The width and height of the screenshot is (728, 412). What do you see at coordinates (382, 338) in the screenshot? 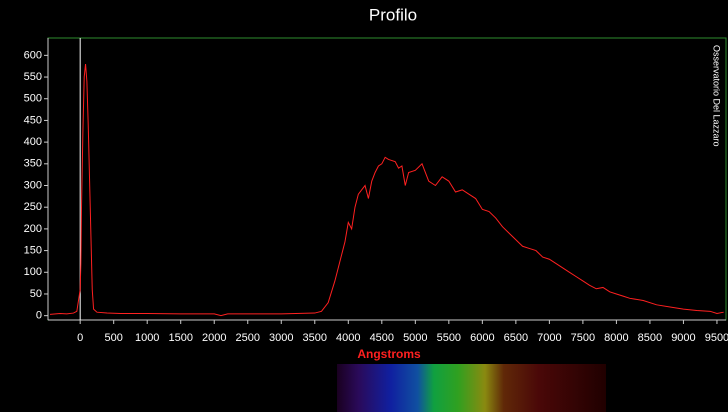
I see `x-tick-label: 4500` at bounding box center [382, 338].